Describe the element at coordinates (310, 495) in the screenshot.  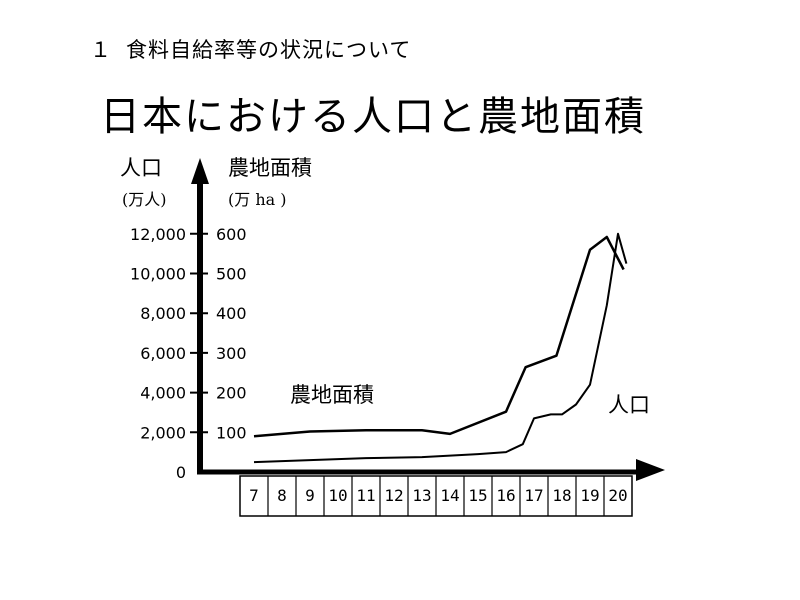
I see `category-label: 9` at that location.